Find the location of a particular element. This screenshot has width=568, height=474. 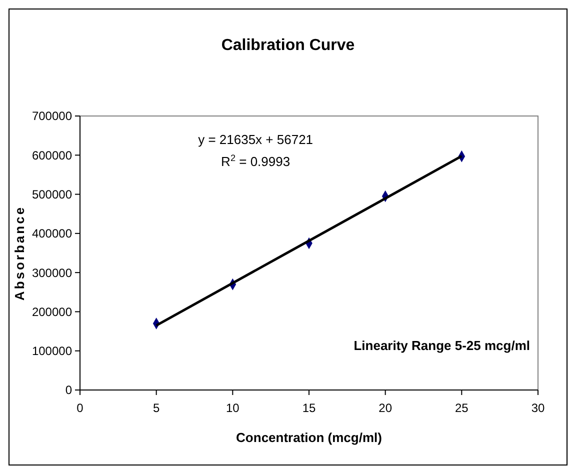

y-tick-label: 300000 is located at coordinates (52, 273).